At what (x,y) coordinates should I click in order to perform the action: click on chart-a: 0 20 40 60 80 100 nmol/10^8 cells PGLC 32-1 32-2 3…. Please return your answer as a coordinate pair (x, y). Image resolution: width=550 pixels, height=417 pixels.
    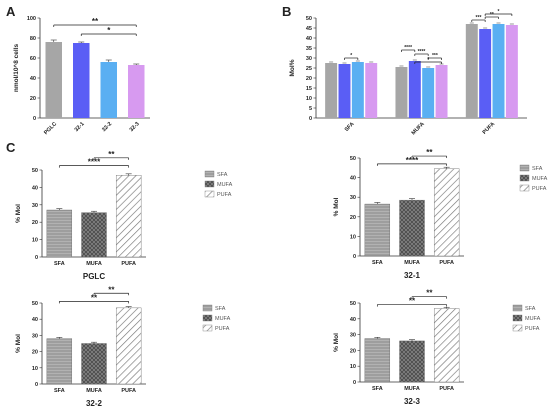
    Looking at the image, I should click on (81, 76).